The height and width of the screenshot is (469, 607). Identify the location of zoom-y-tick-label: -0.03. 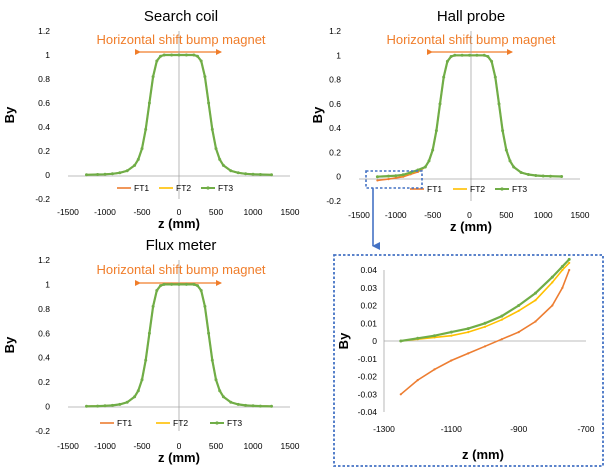
(368, 394).